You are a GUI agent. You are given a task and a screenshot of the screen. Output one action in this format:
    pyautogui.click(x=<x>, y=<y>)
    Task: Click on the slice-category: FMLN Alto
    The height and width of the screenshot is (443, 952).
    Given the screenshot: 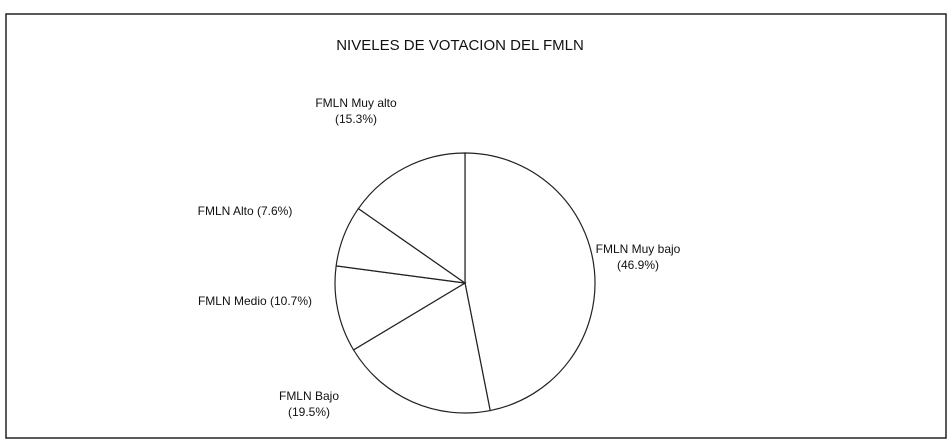 What is the action you would take?
    pyautogui.click(x=226, y=211)
    